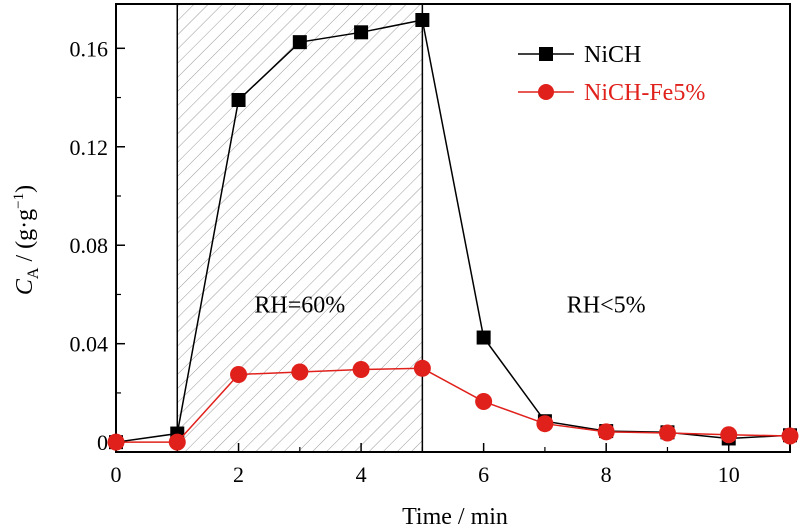  What do you see at coordinates (25, 189) in the screenshot?
I see `y-axis-title-close: )` at bounding box center [25, 189].